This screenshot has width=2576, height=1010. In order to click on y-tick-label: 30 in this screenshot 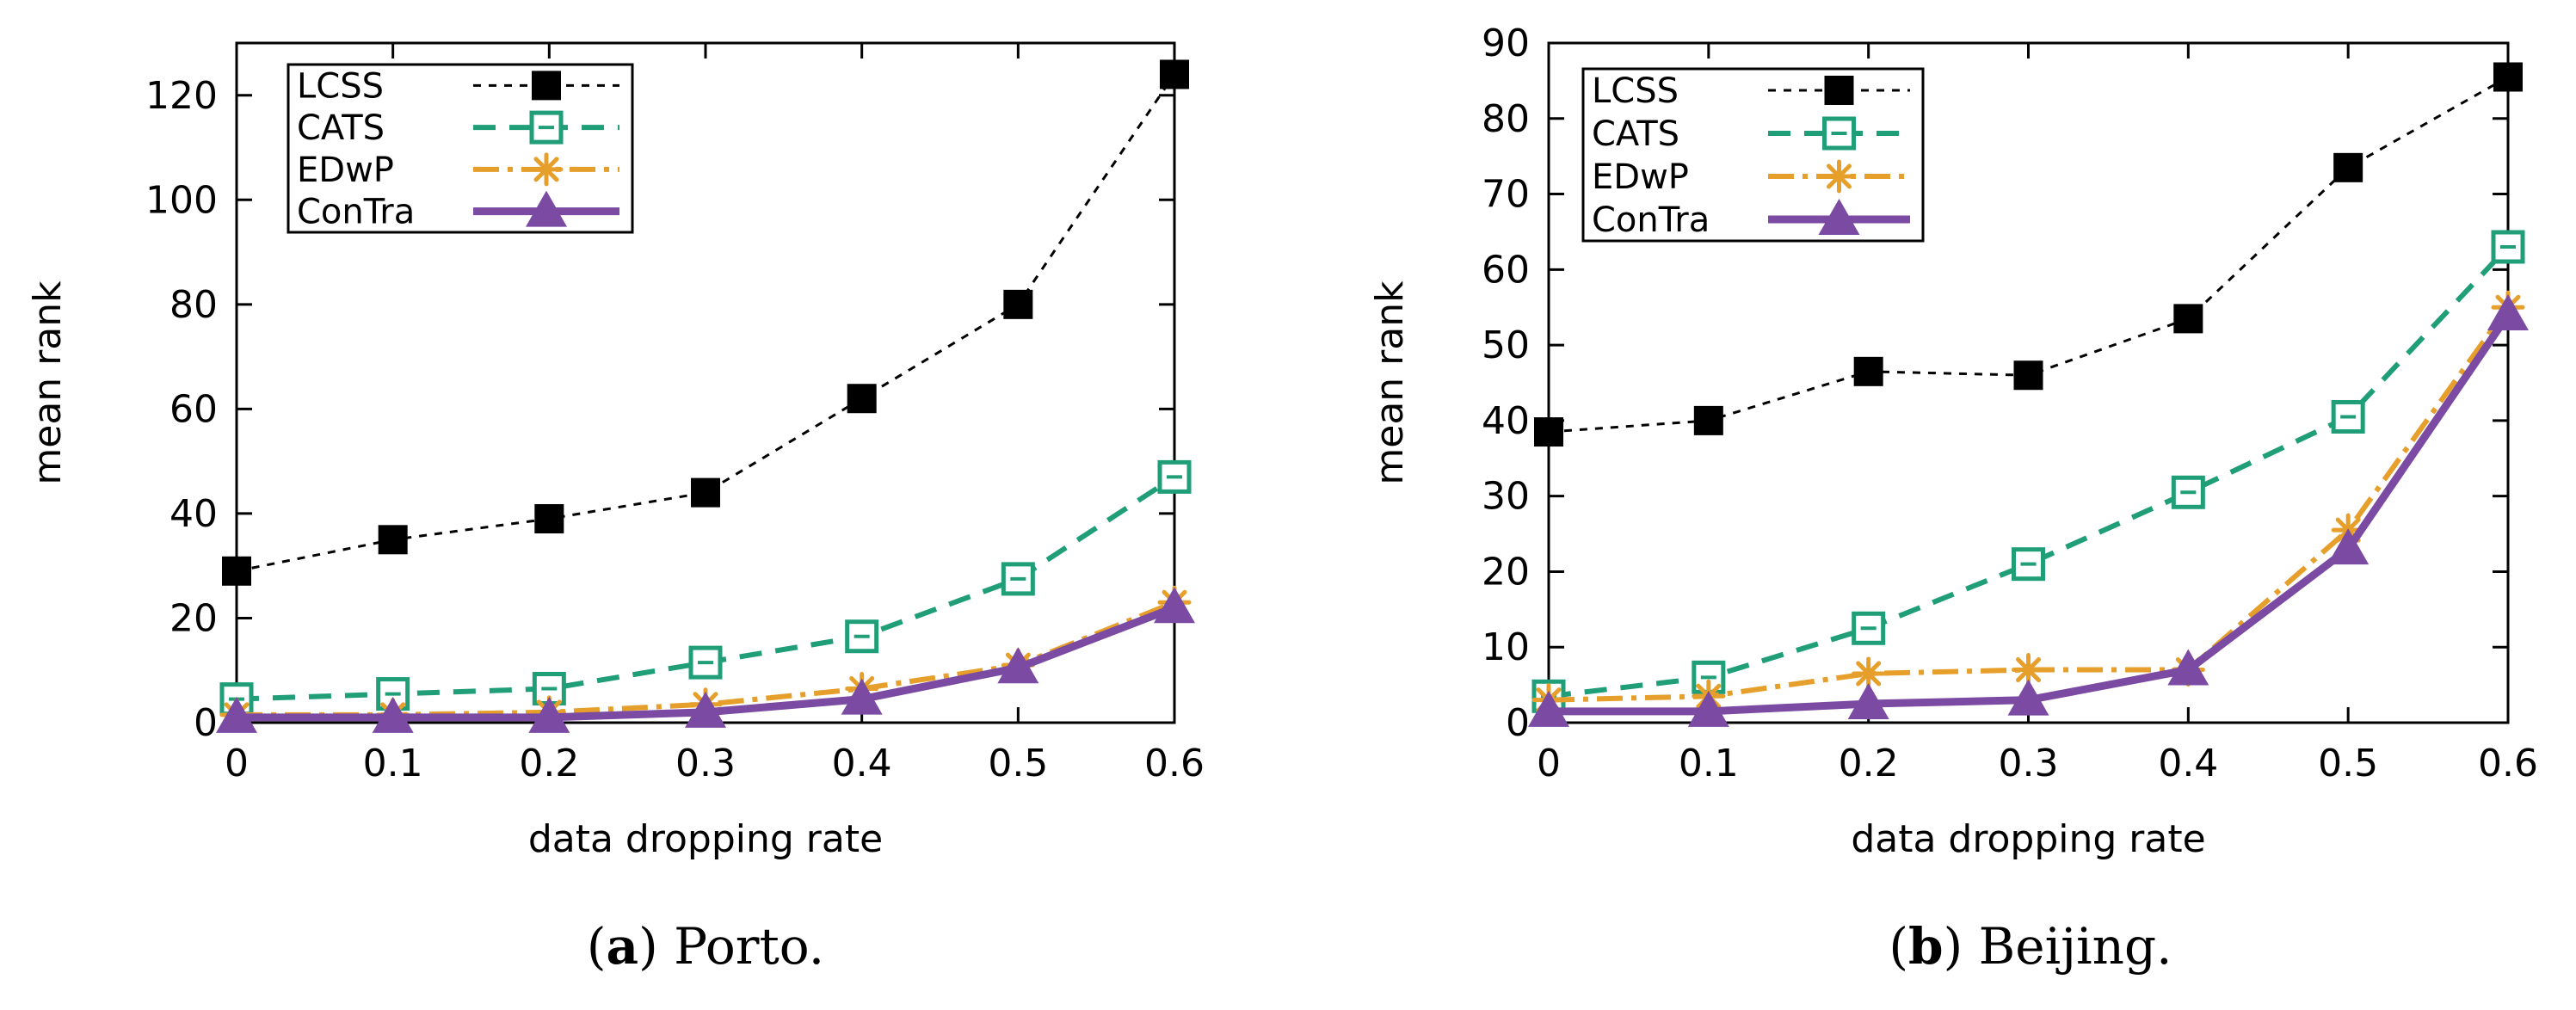, I will do `click(1506, 497)`.